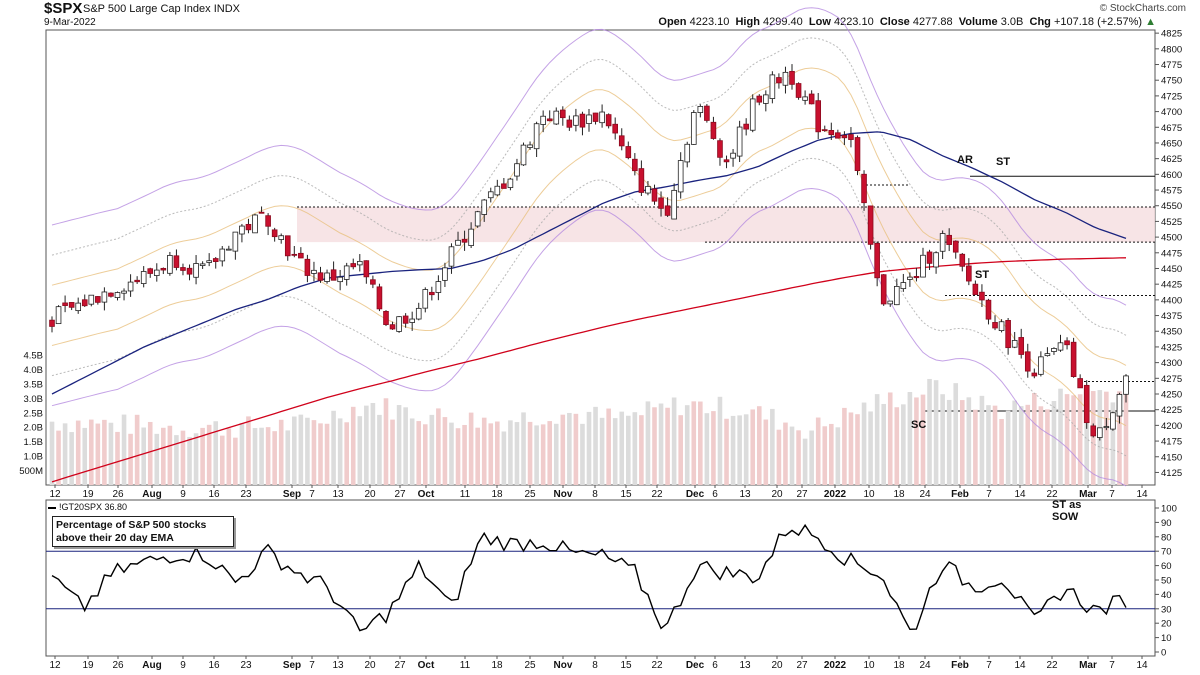  Describe the element at coordinates (33, 356) in the screenshot. I see `volume-tick-label: 4.5B` at that location.